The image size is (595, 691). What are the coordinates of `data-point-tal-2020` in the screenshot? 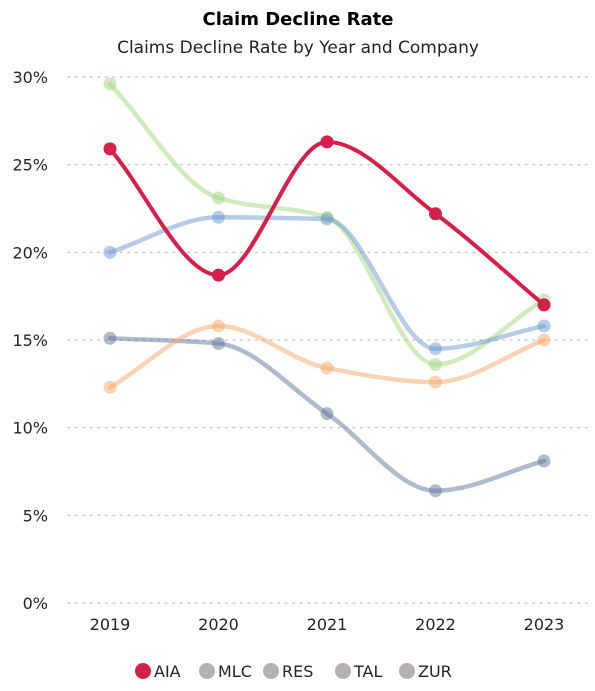 It's located at (218, 198).